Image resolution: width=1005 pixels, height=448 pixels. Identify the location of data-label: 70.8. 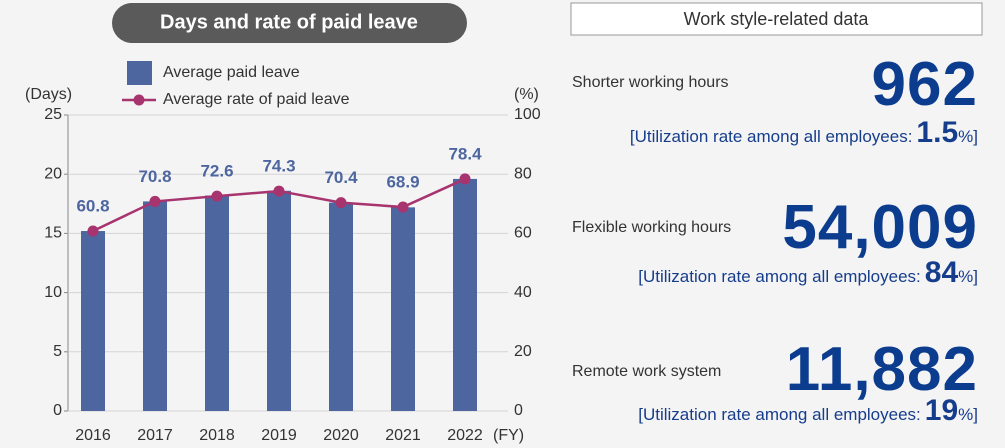
(154, 176).